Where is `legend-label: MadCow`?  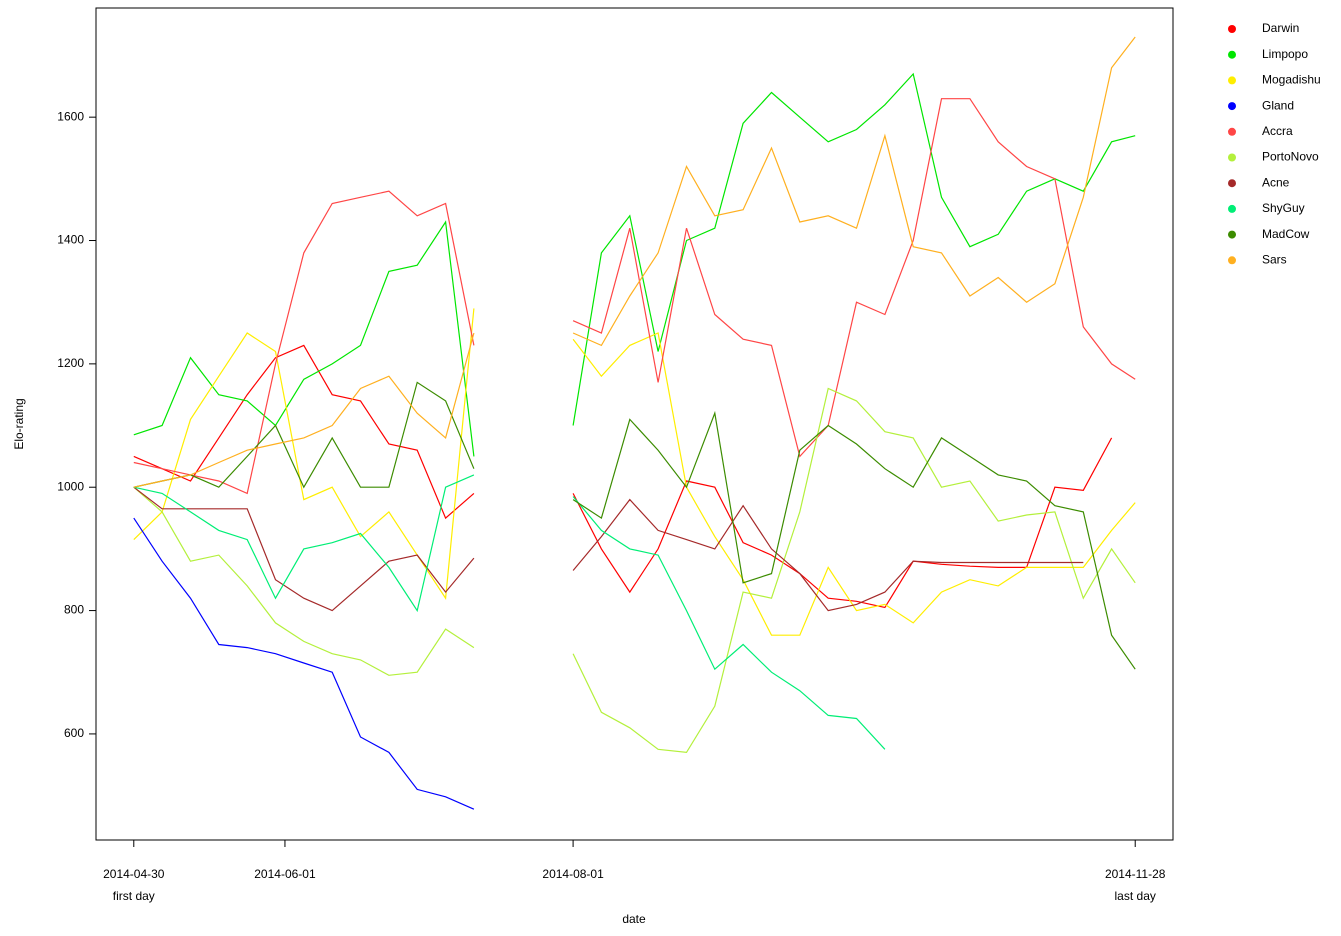 legend-label: MadCow is located at coordinates (1286, 234).